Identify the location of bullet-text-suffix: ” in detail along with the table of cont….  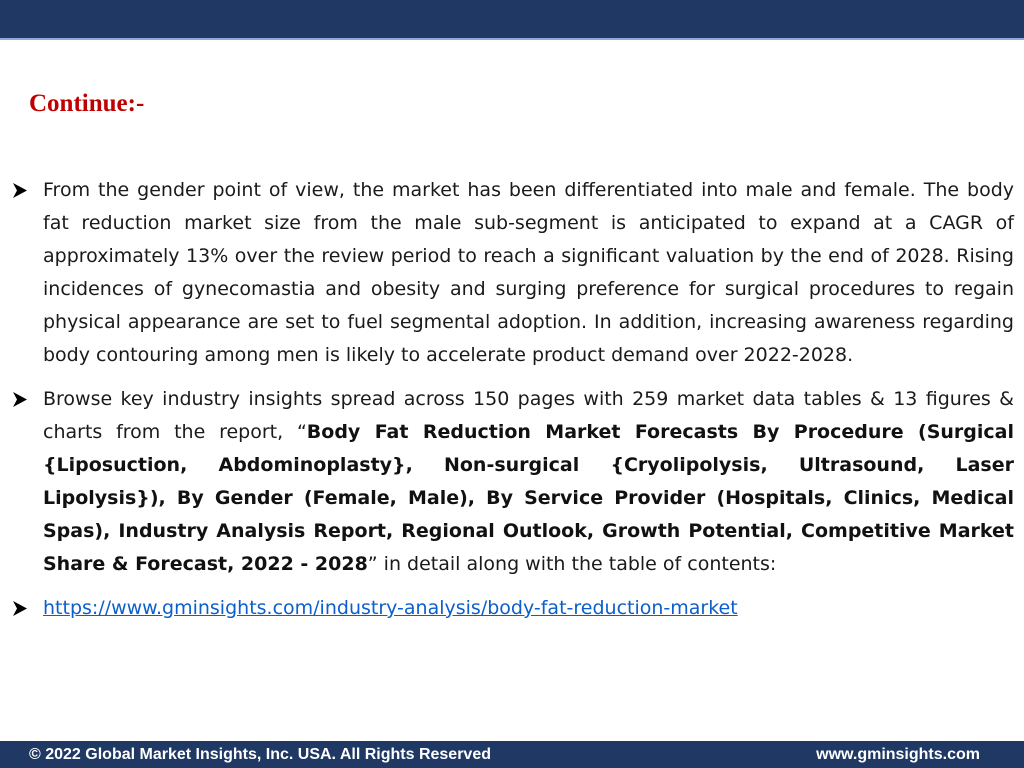
(572, 564).